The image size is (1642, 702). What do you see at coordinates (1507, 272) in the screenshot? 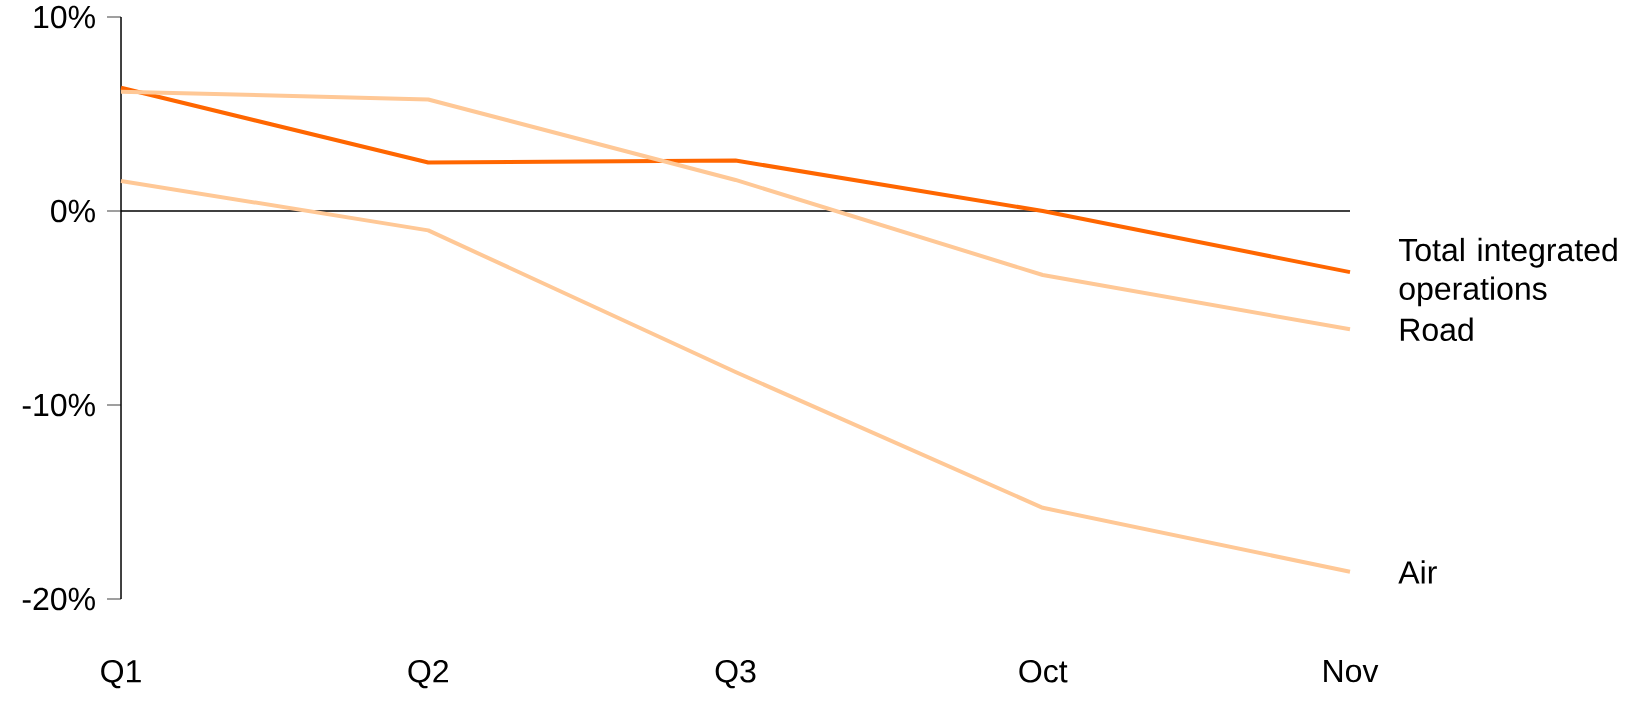
I see `series-label: Total integrated operations` at bounding box center [1507, 272].